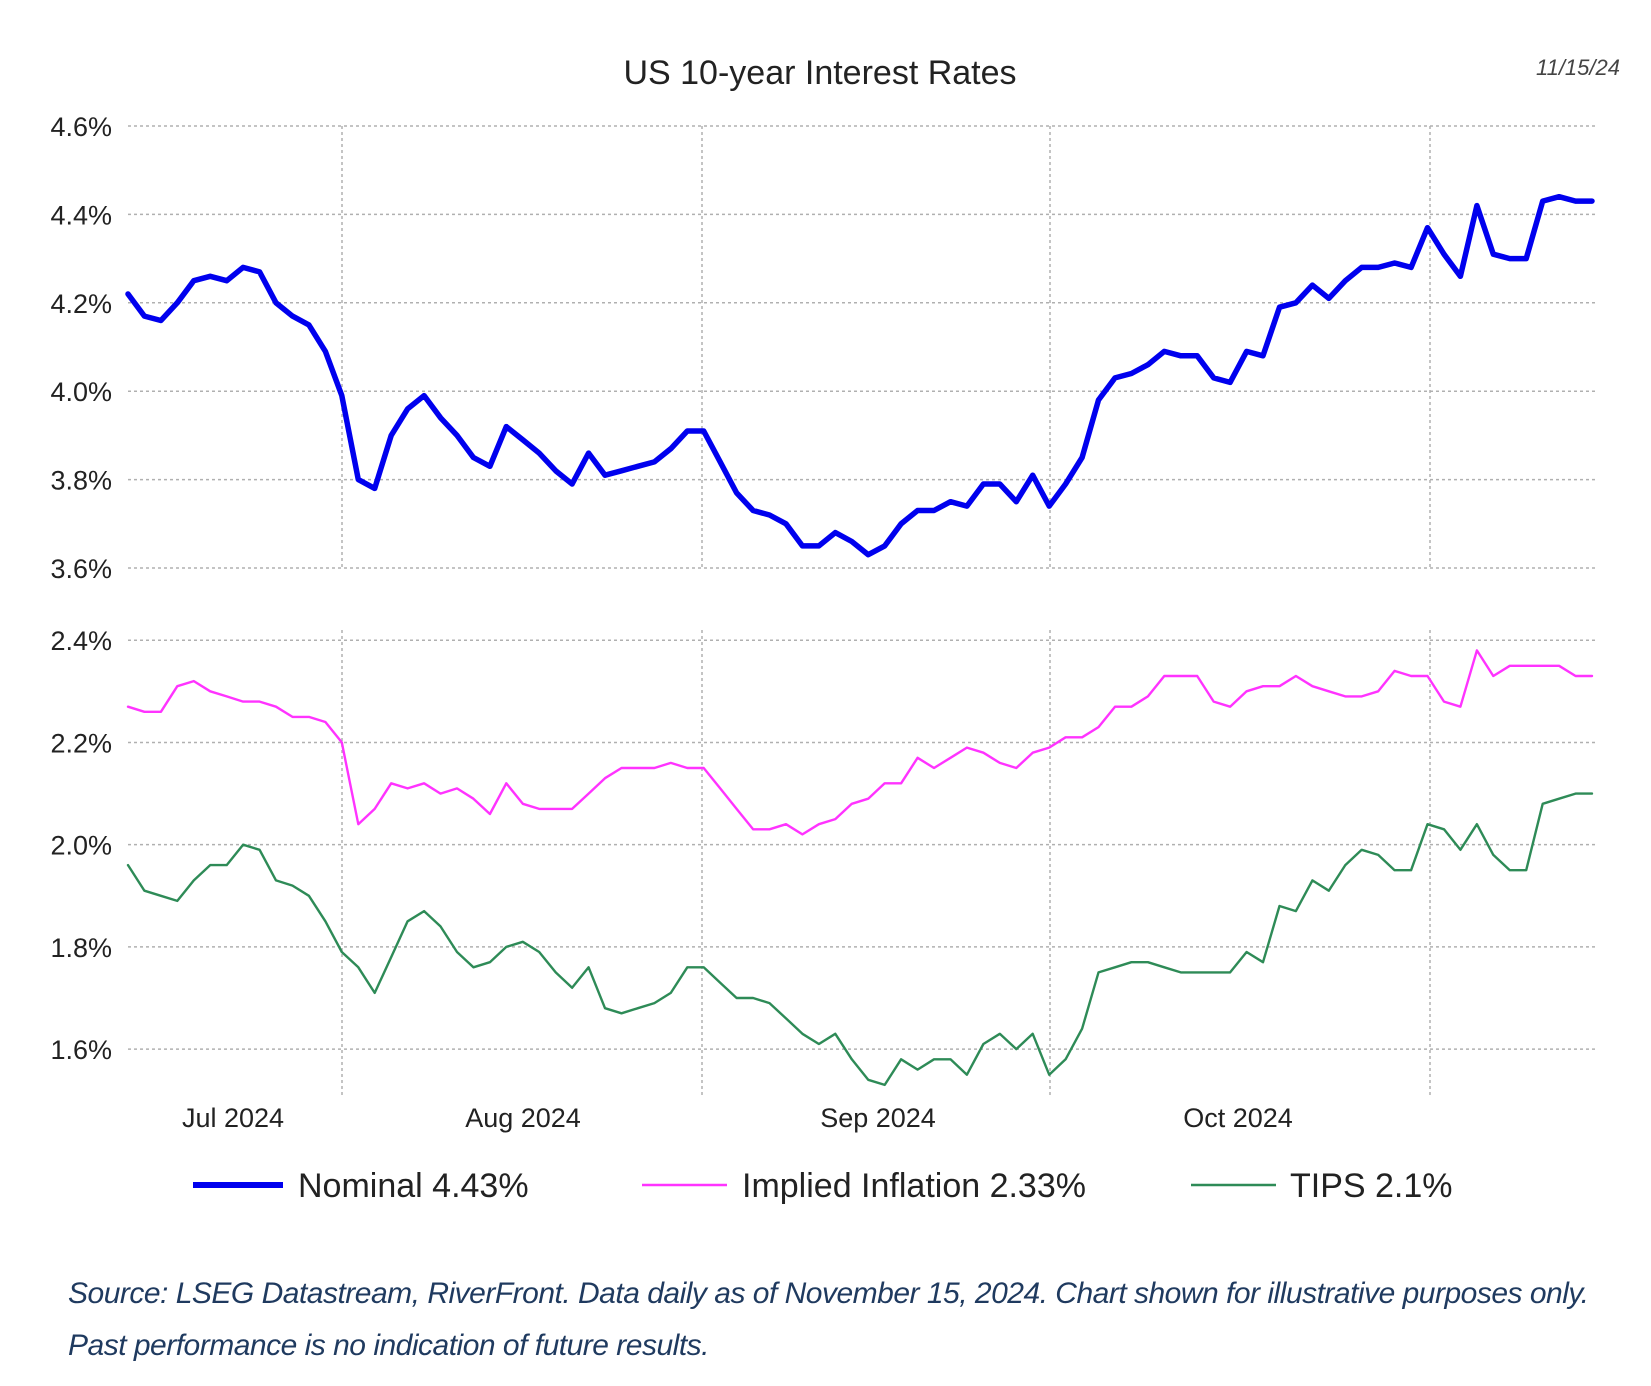  Describe the element at coordinates (819, 73) in the screenshot. I see `chart-title: US 10-year Interest Rates` at that location.